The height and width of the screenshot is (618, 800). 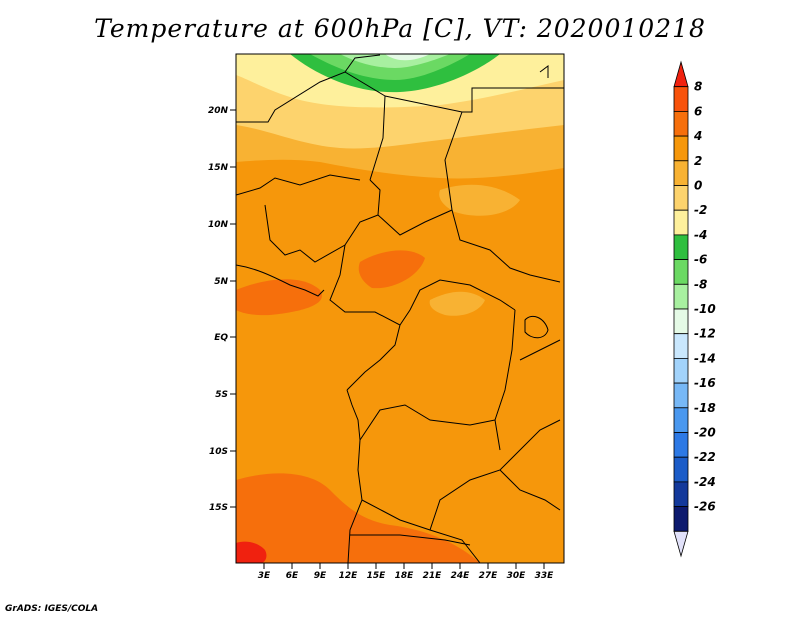 What do you see at coordinates (218, 111) in the screenshot?
I see `lat-label: 20N` at bounding box center [218, 111].